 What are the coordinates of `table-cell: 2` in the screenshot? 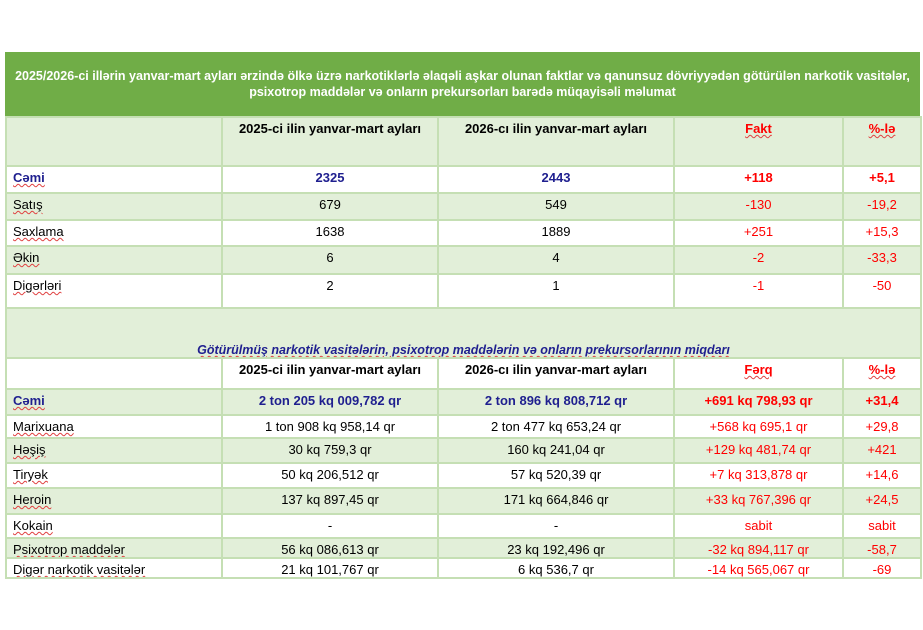 It's located at (330, 291).